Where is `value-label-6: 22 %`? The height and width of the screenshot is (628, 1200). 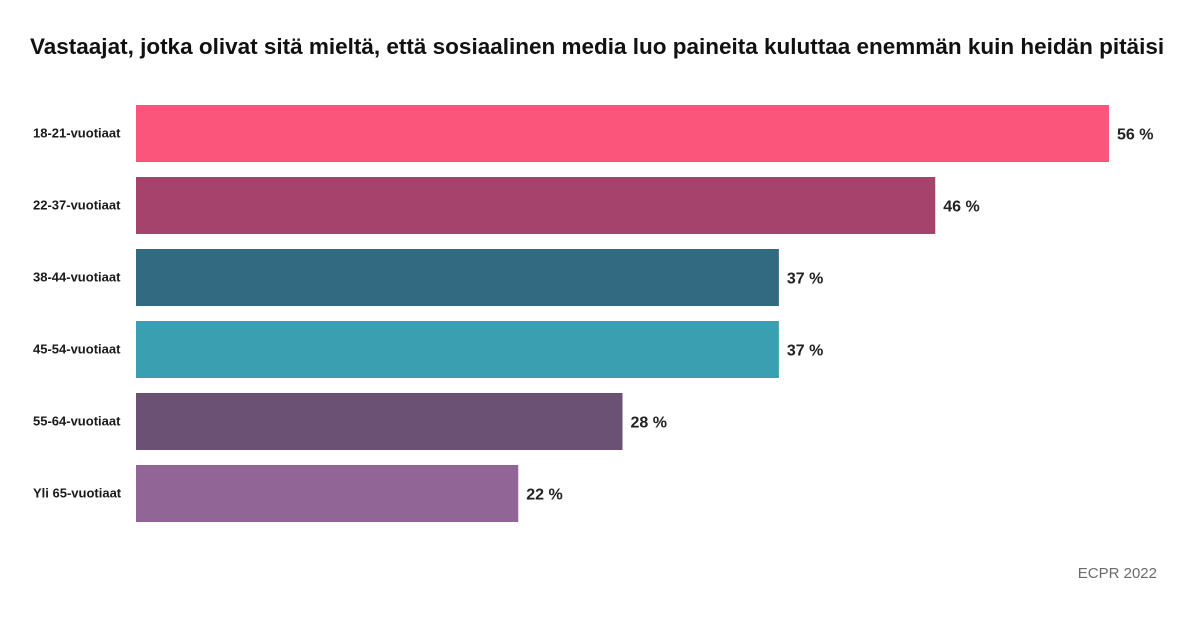 value-label-6: 22 % is located at coordinates (544, 495).